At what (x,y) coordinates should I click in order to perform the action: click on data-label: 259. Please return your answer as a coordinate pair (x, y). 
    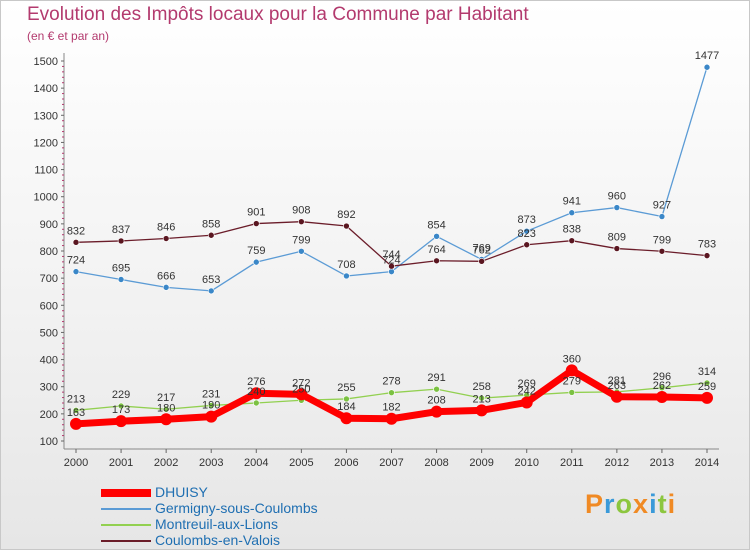
    Looking at the image, I should click on (707, 387).